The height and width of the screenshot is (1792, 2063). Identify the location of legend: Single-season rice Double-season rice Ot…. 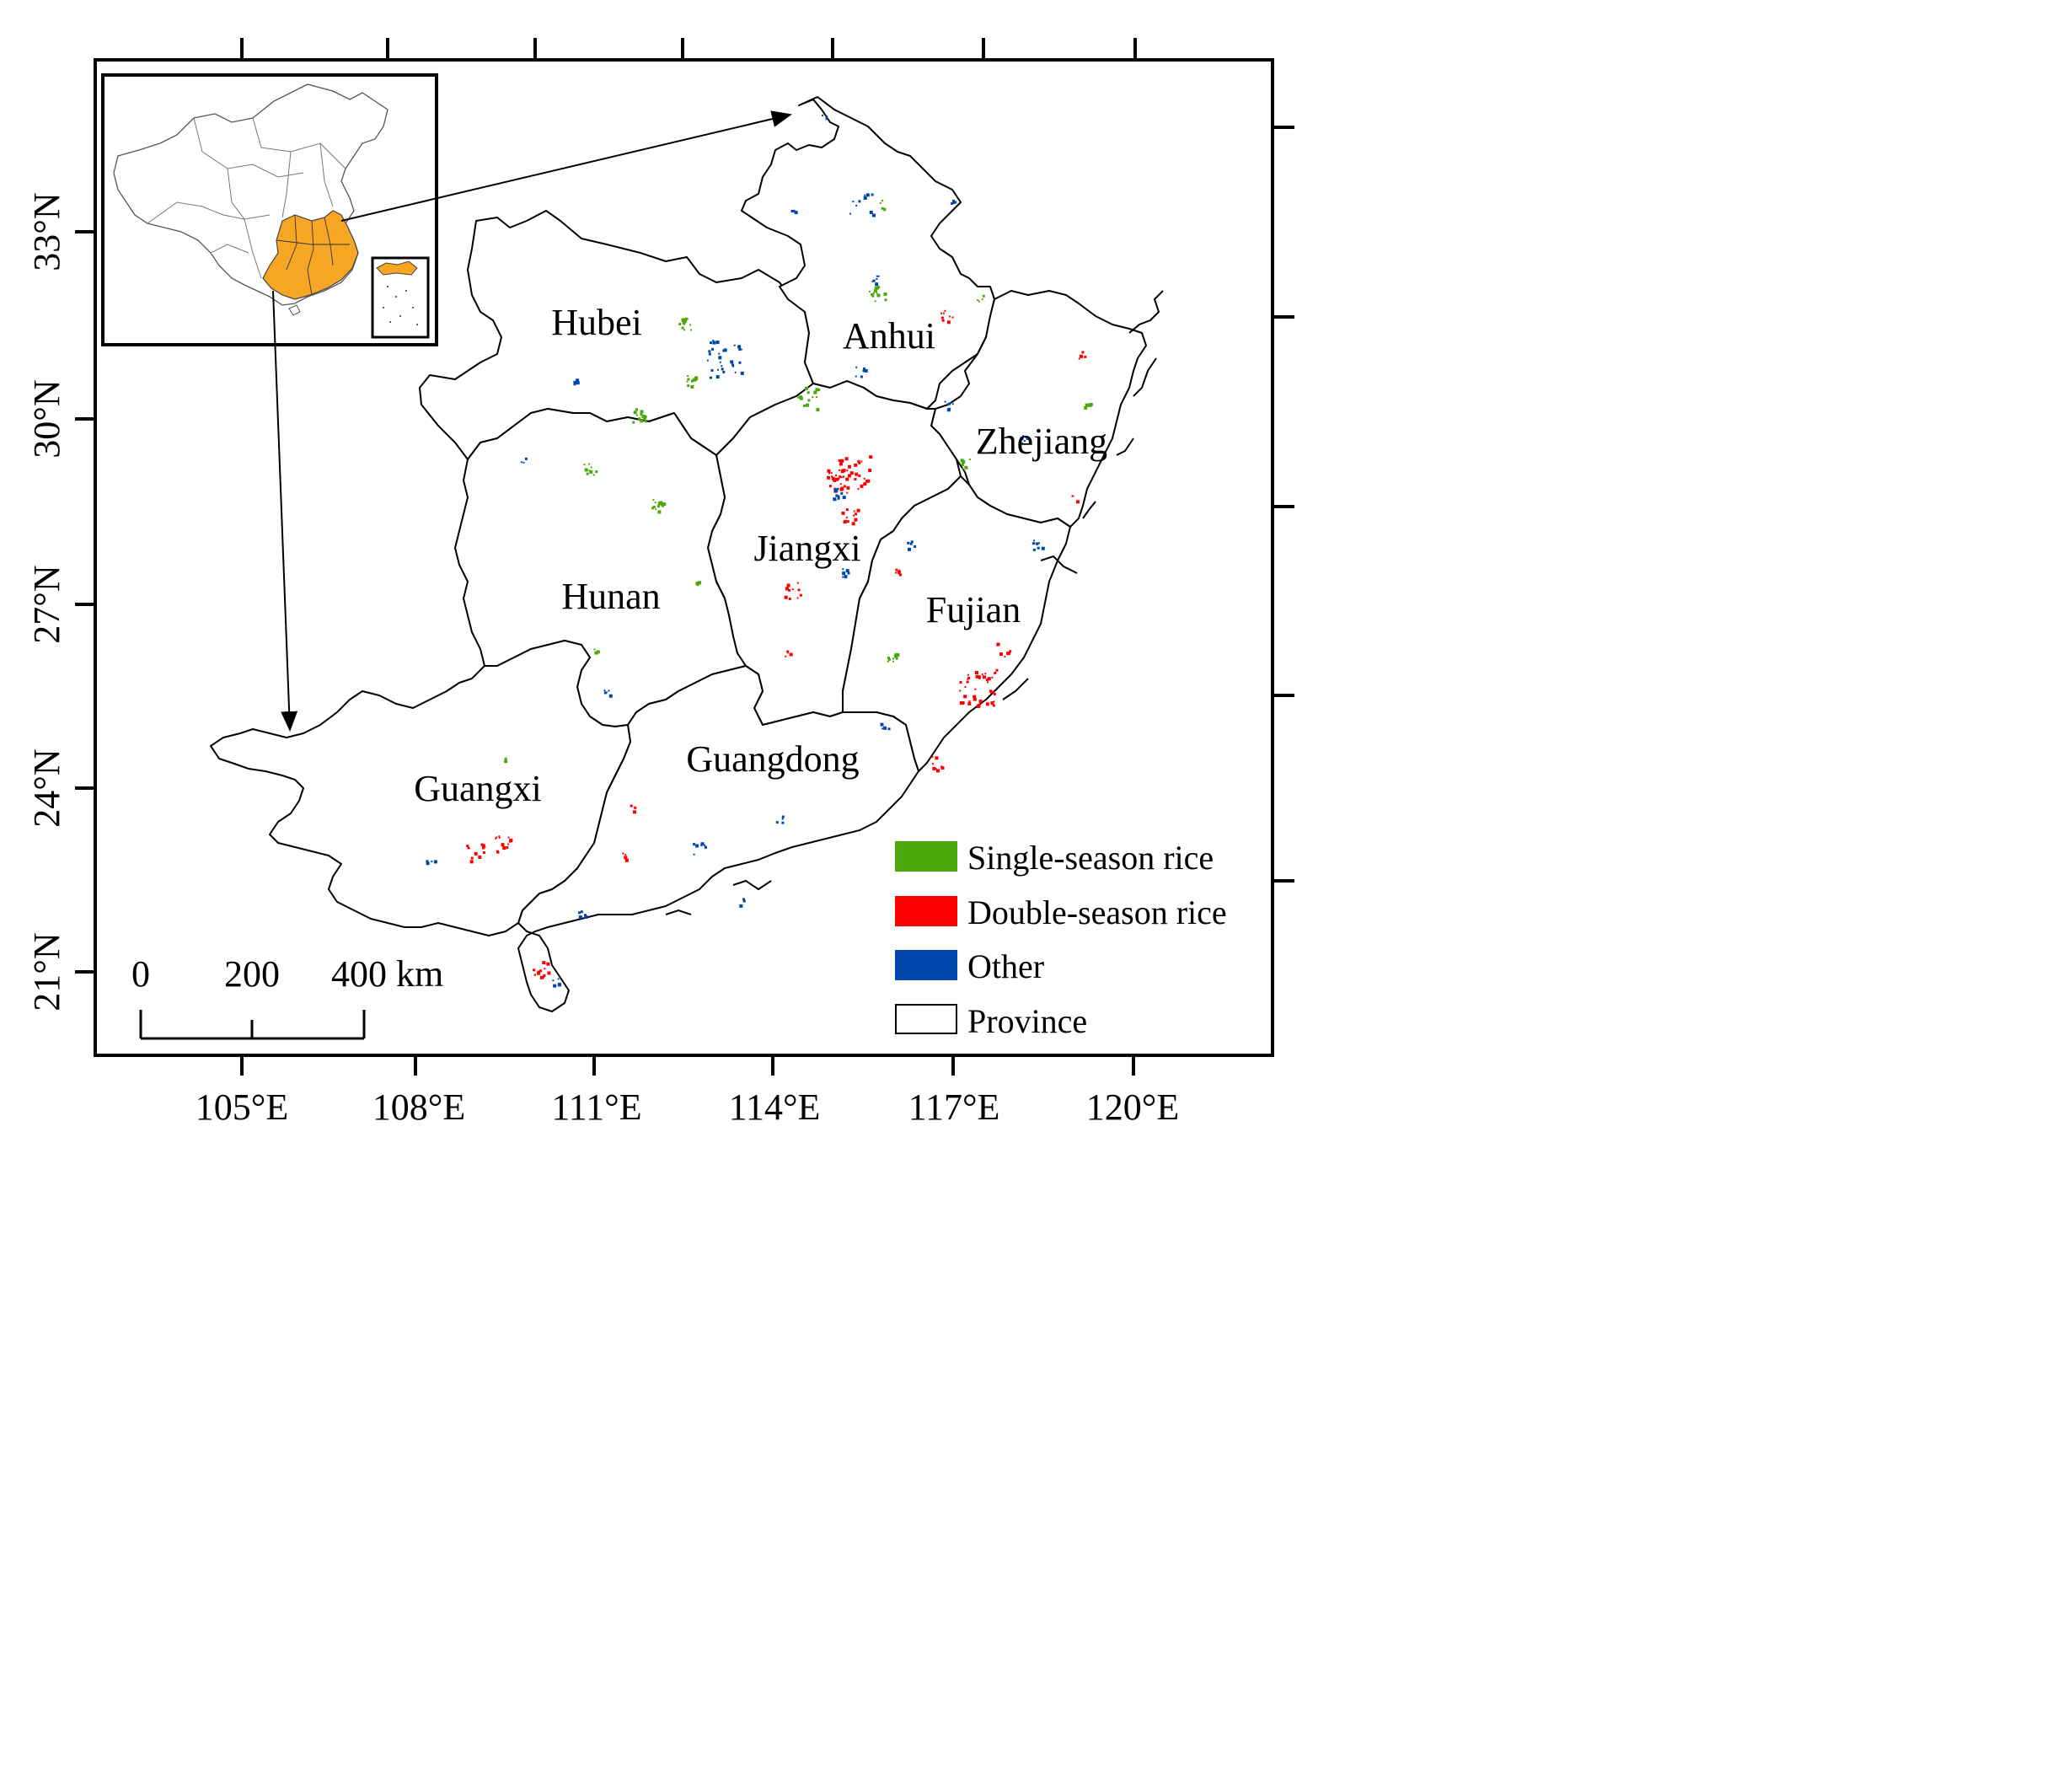
(1061, 939).